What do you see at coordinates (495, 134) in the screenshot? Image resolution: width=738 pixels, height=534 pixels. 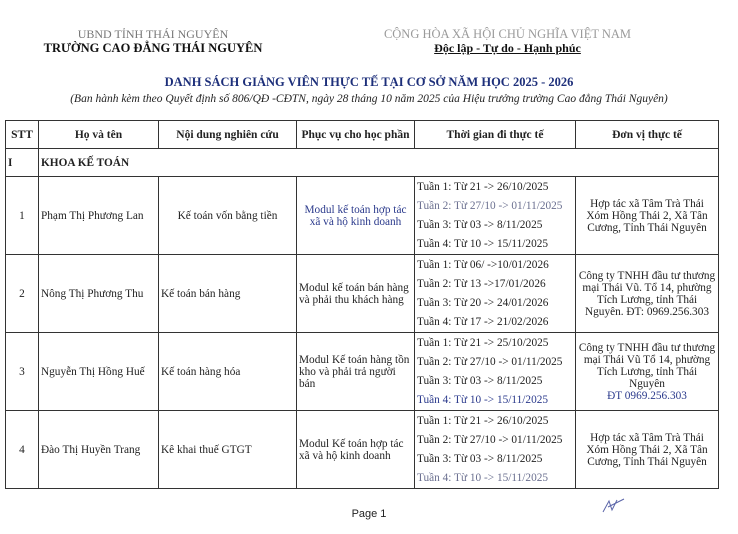 I see `col-time: Thời gian đi thực tế` at bounding box center [495, 134].